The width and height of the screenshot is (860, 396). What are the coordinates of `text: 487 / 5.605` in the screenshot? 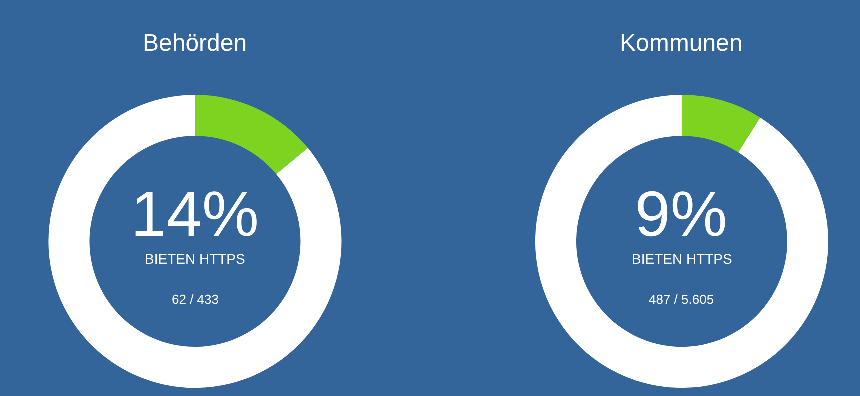 It's located at (681, 299).